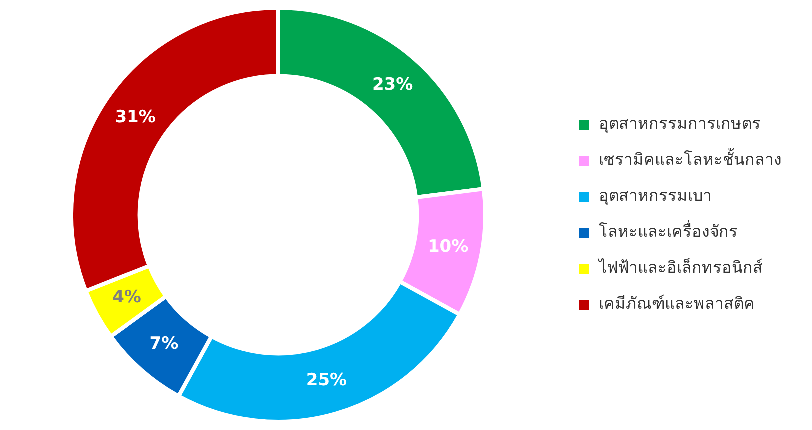 This screenshot has width=812, height=430. I want to click on legend-label: เซรามิคและโลหะชั้นกลาง, so click(690, 159).